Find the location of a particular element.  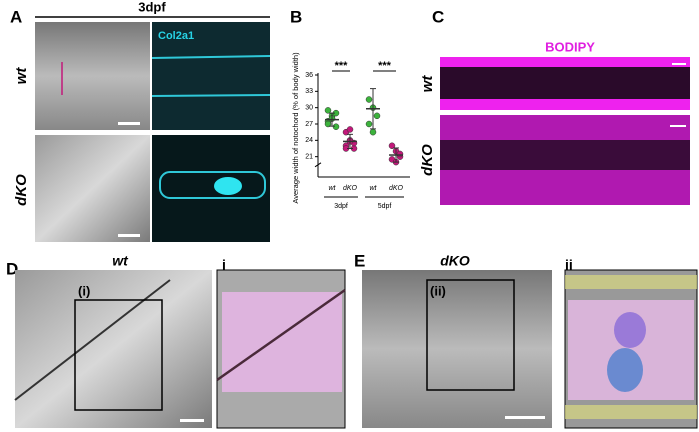

y-tick-label: 36 is located at coordinates (309, 75).